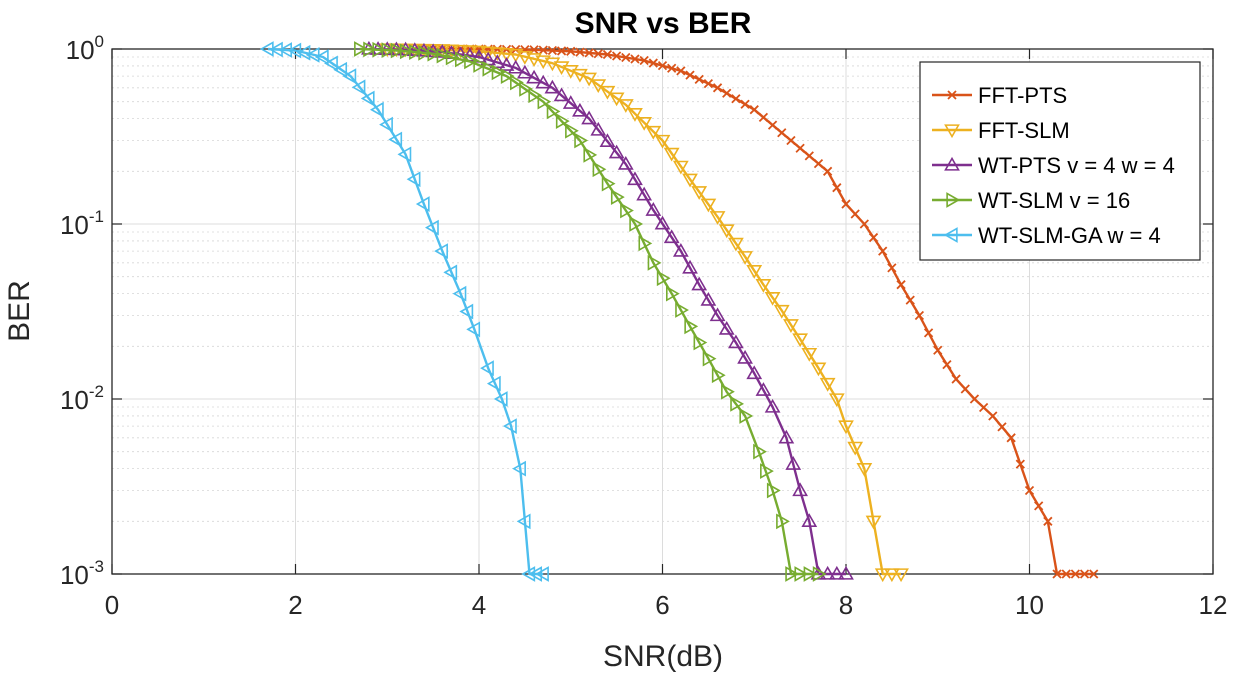 The image size is (1238, 676). What do you see at coordinates (295, 605) in the screenshot?
I see `x-tick-label: 2` at bounding box center [295, 605].